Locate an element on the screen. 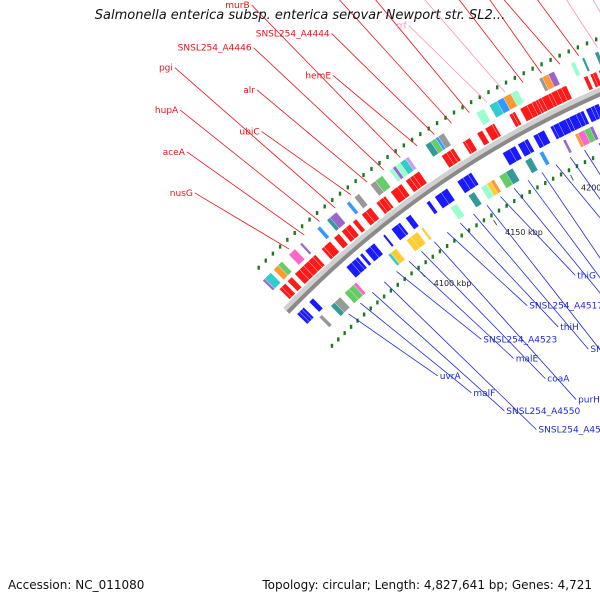 The image size is (600, 600). tick-label: 4200 kbp is located at coordinates (590, 187).